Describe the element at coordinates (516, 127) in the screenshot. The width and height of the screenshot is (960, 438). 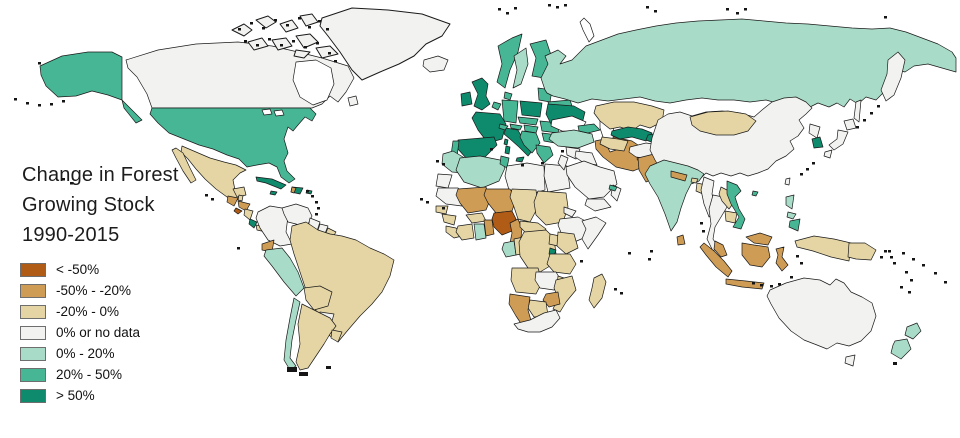
I see `country-austria` at that location.